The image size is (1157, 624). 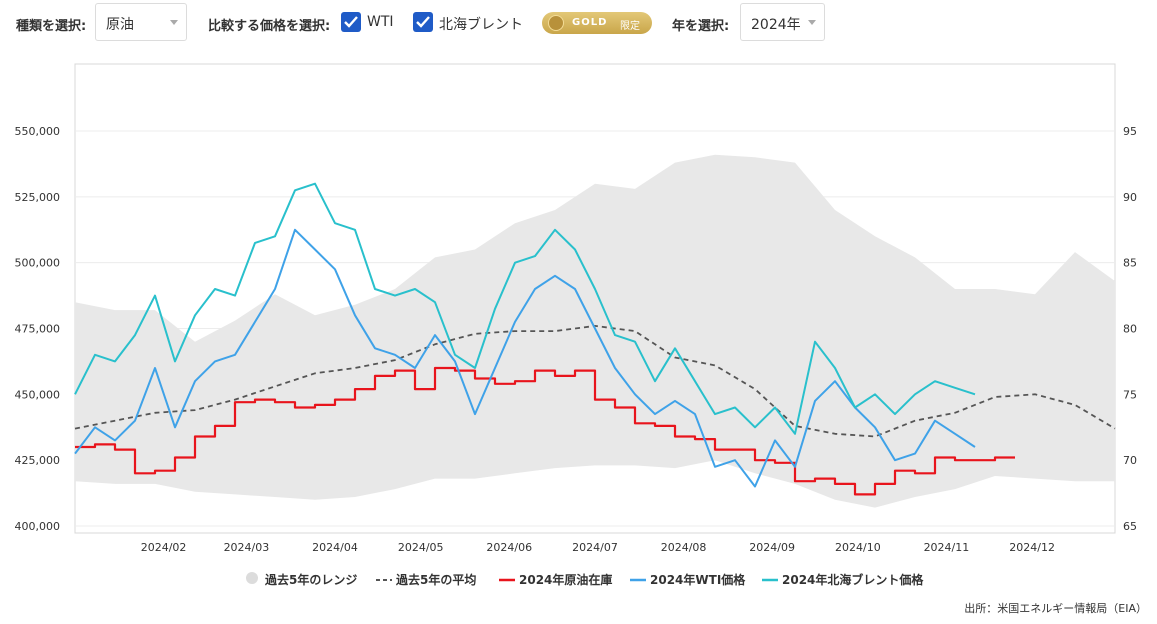 What do you see at coordinates (701, 26) in the screenshot?
I see `year-label: 年を選択:` at bounding box center [701, 26].